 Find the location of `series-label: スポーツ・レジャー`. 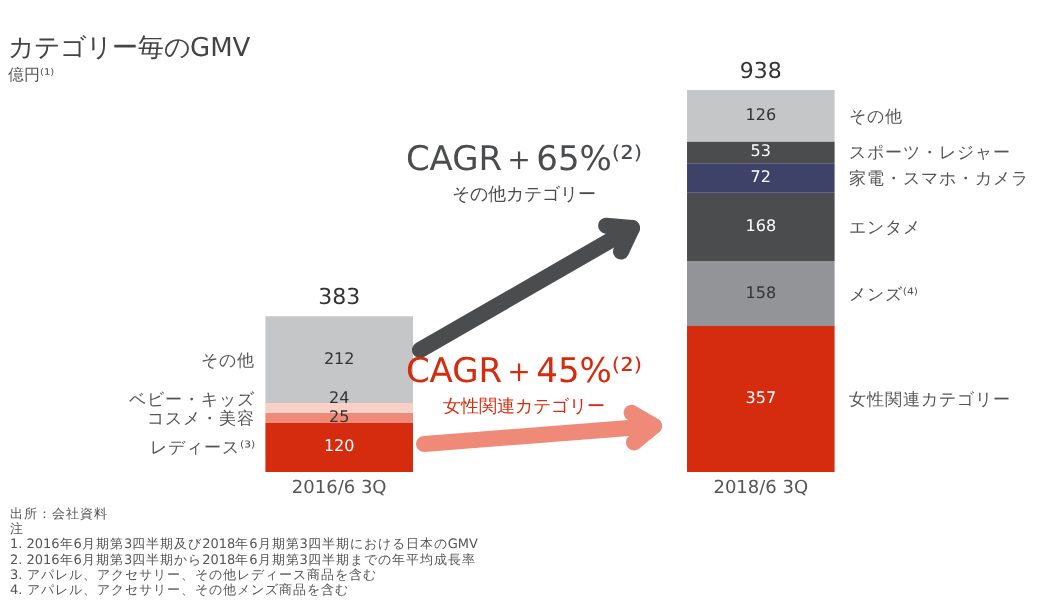

series-label: スポーツ・レジャー is located at coordinates (929, 154).